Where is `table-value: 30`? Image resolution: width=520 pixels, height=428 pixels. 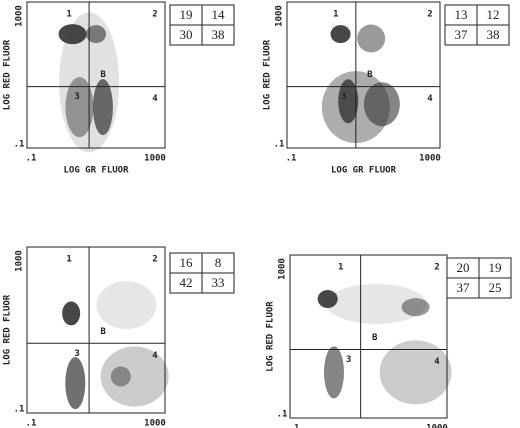 table-value: 30 is located at coordinates (186, 34).